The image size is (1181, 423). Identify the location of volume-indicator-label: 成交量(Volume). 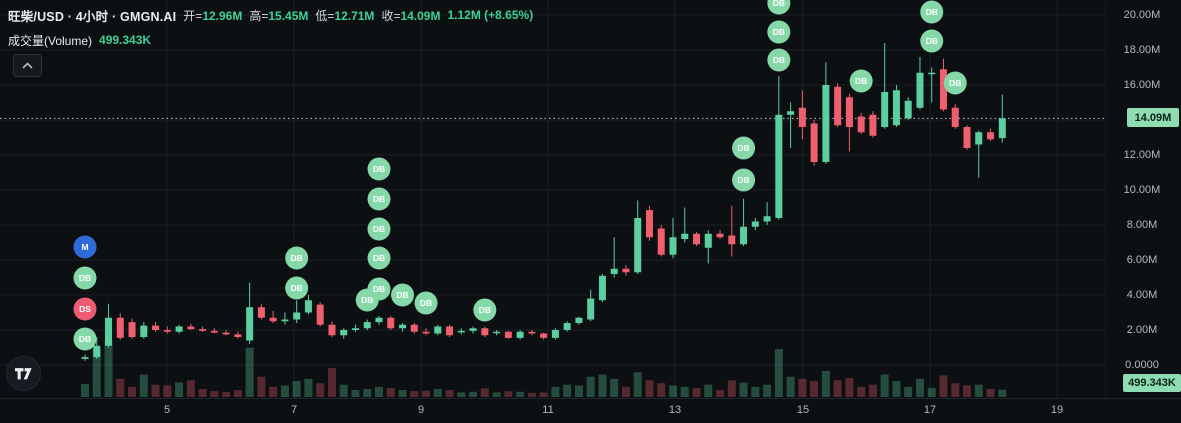
(50, 40).